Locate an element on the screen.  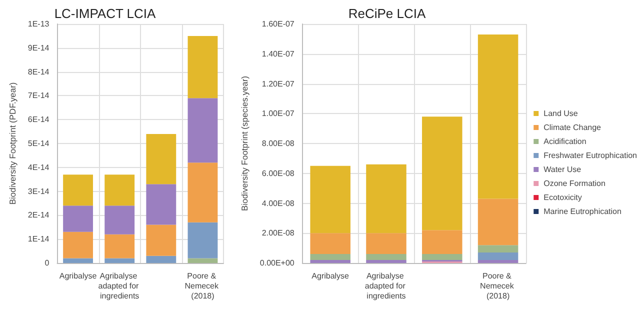
y-tick-label: 4.00E-08 is located at coordinates (278, 203).